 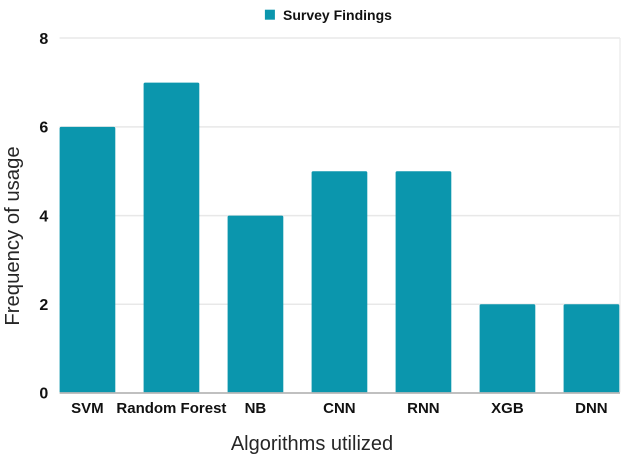 What do you see at coordinates (339, 408) in the screenshot?
I see `svg-text: CNN` at bounding box center [339, 408].